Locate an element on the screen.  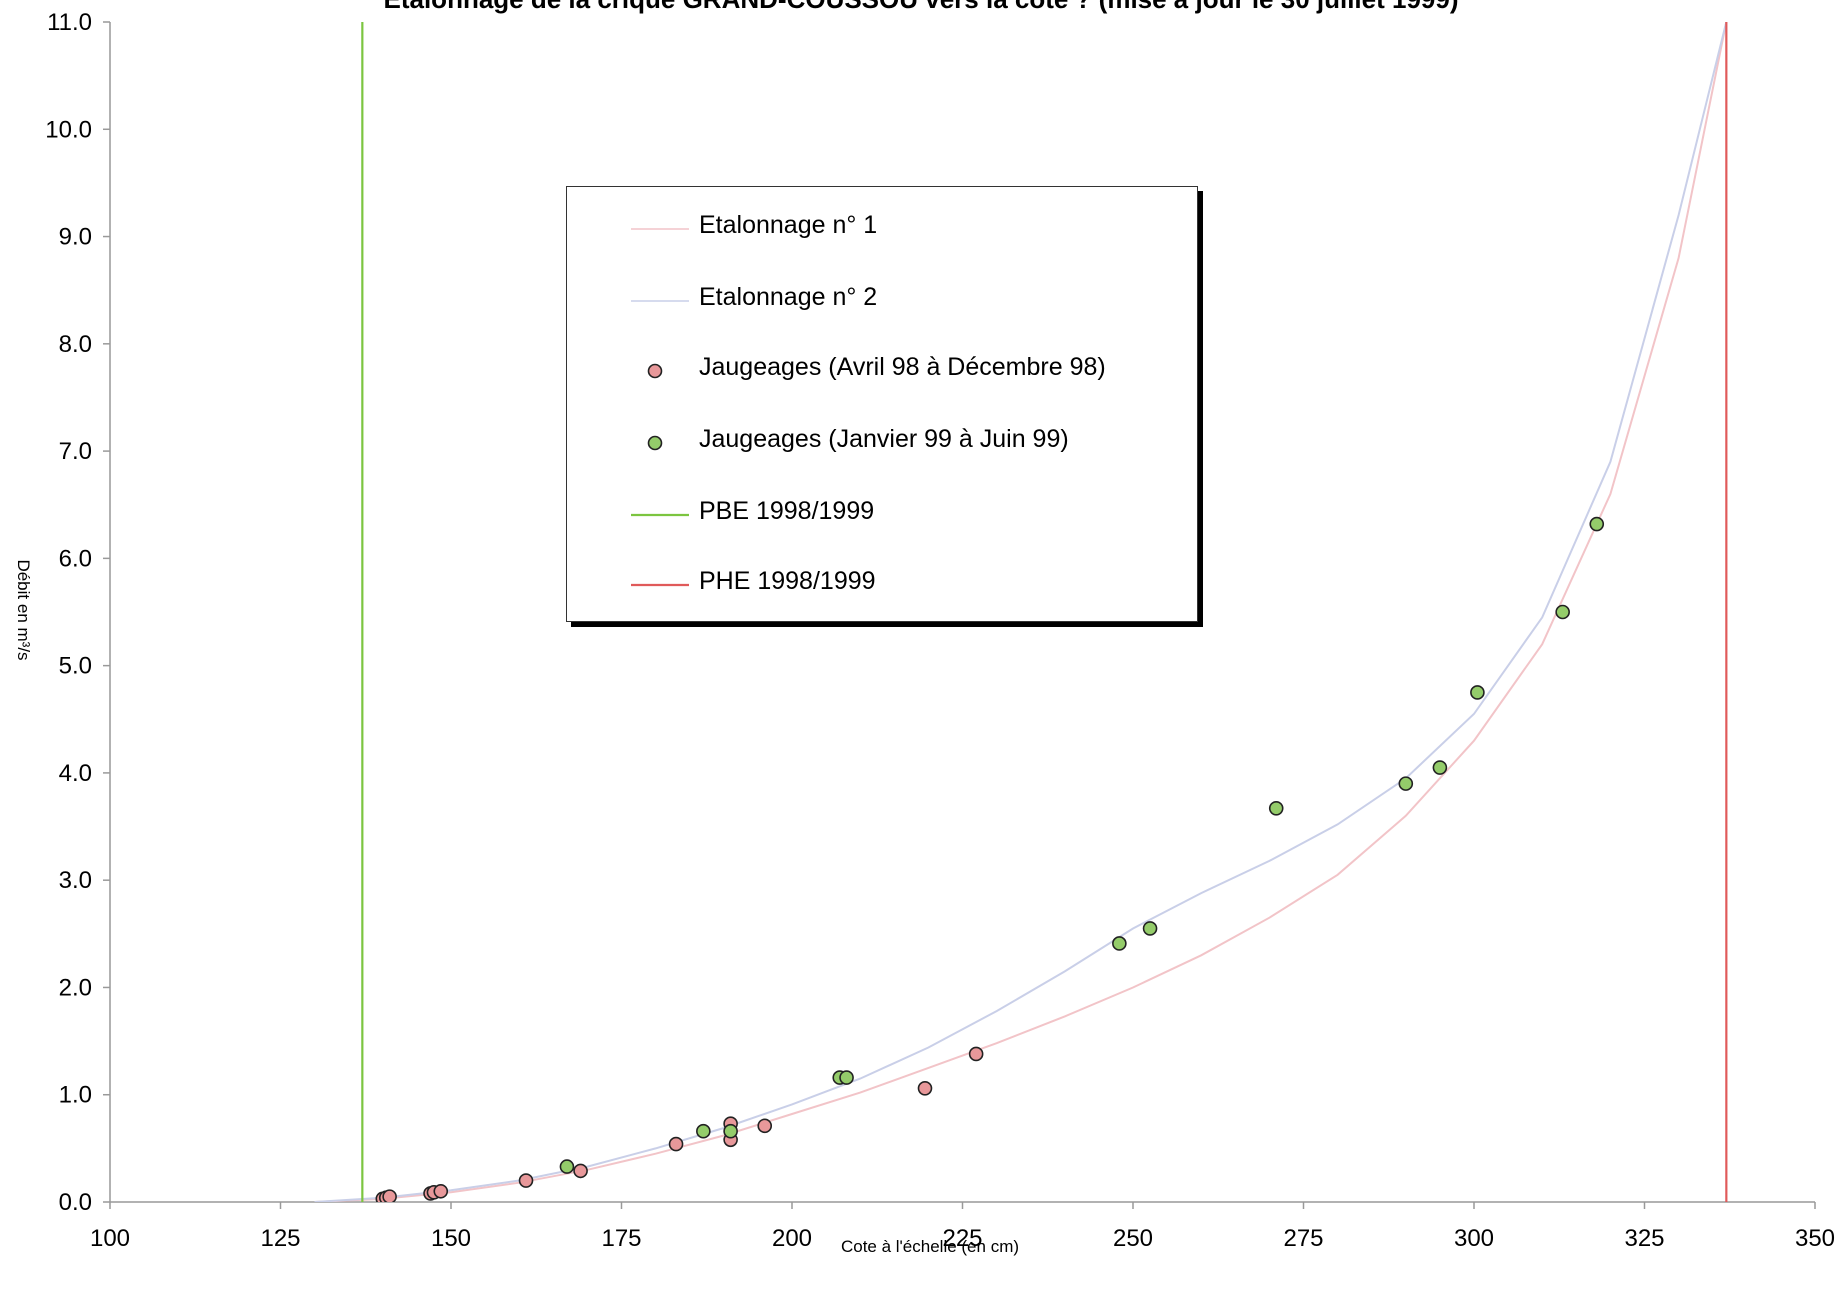
y-tick-label: 0.0 is located at coordinates (75, 1202).